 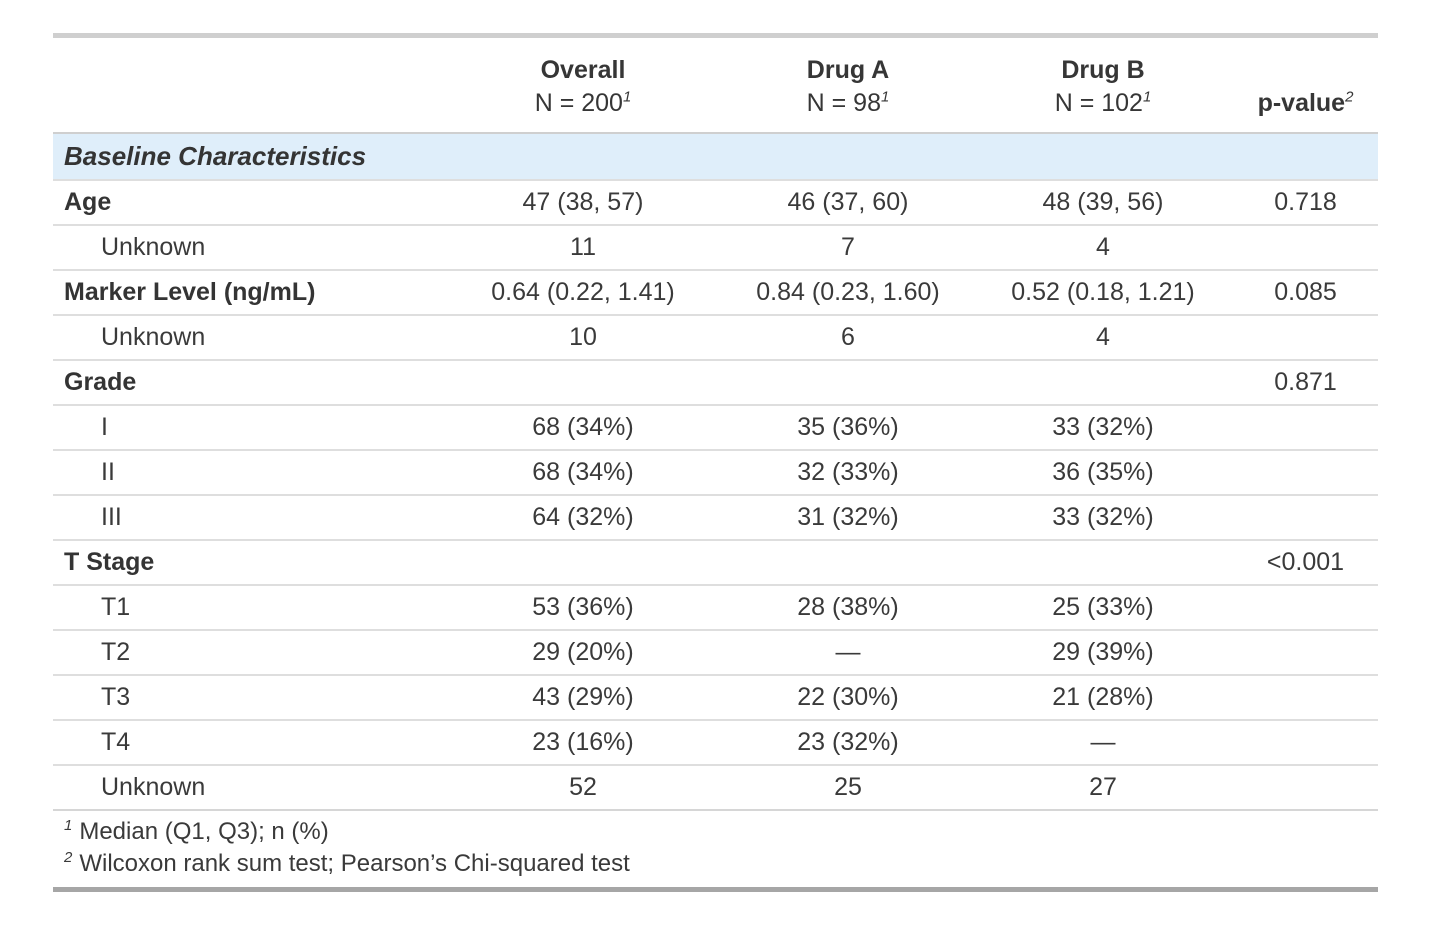 I want to click on drug-b-cell: —, so click(x=1103, y=742).